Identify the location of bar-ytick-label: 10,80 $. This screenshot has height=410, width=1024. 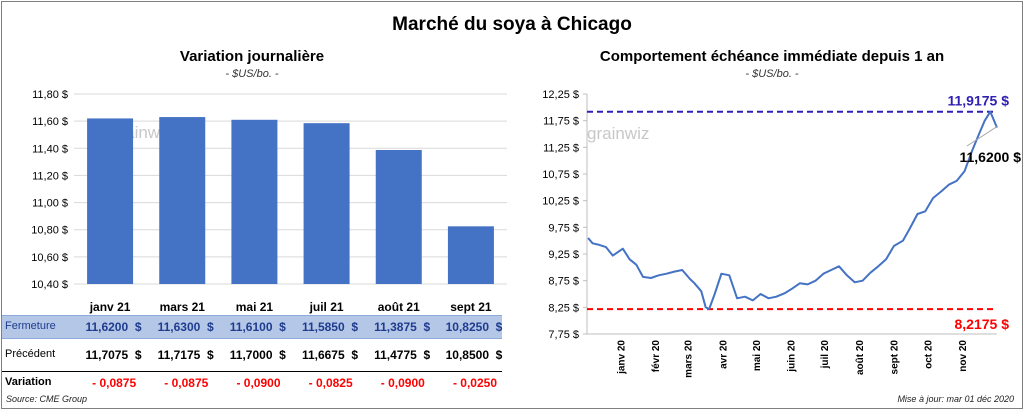
(49, 231).